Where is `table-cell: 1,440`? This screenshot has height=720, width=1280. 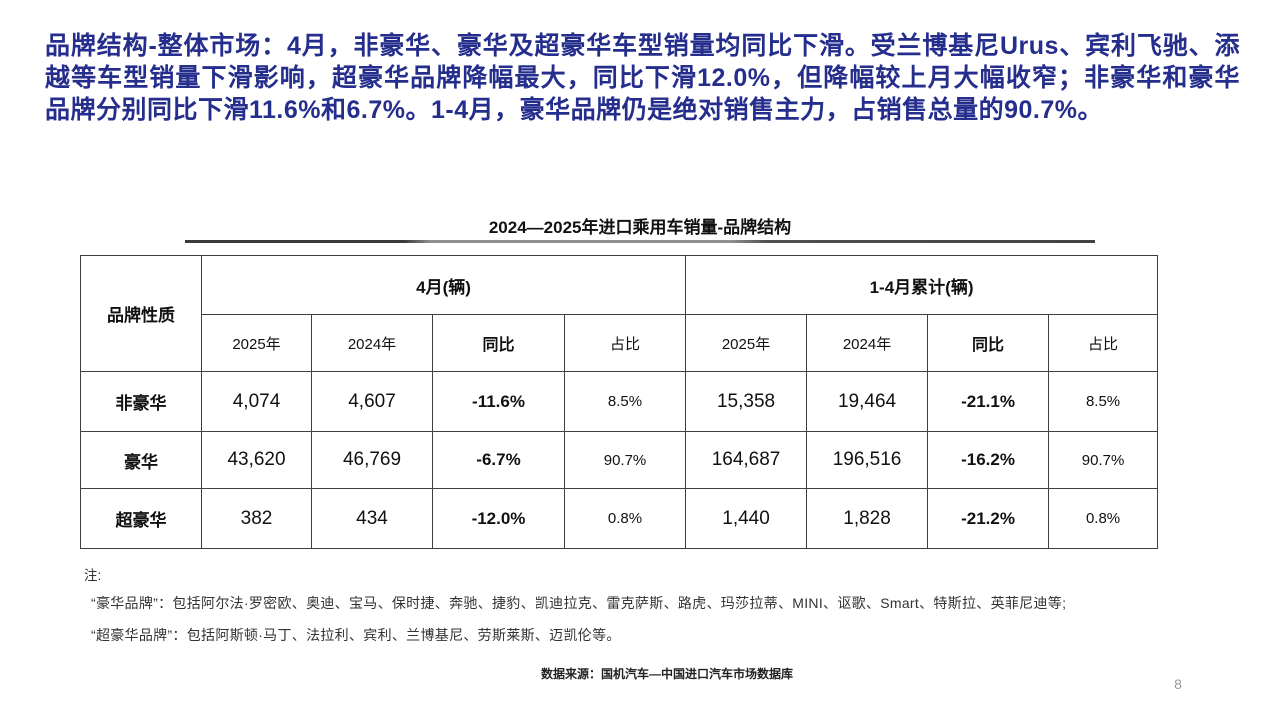 table-cell: 1,440 is located at coordinates (746, 518).